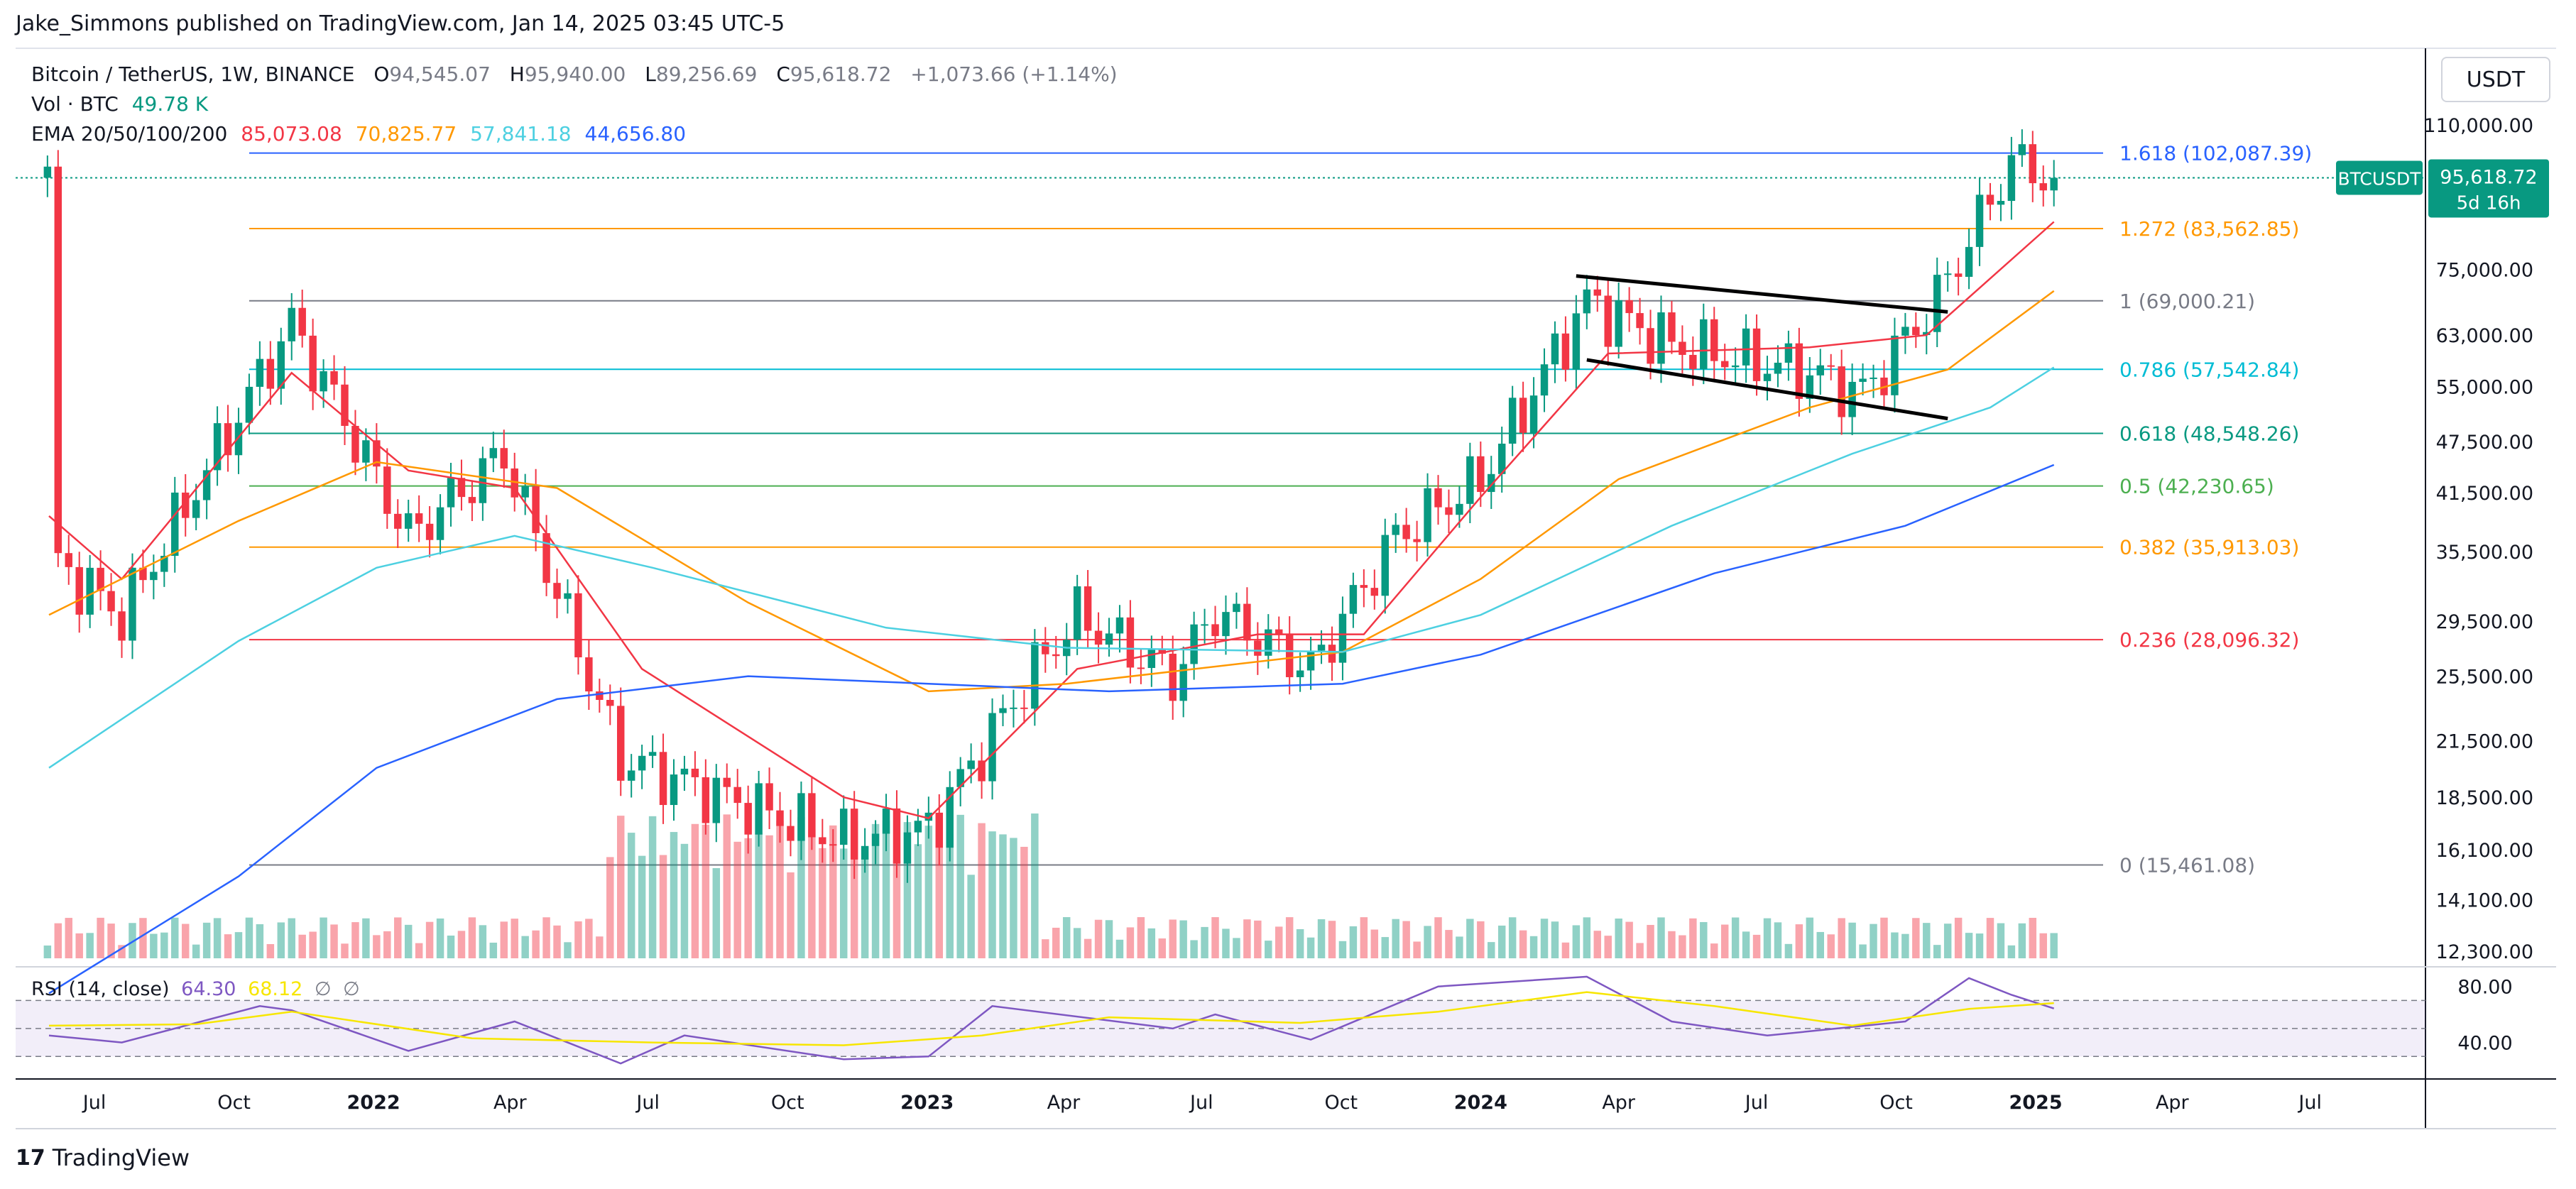 The image size is (2576, 1189). Describe the element at coordinates (351, 989) in the screenshot. I see `rsi-empty-2: ∅` at that location.